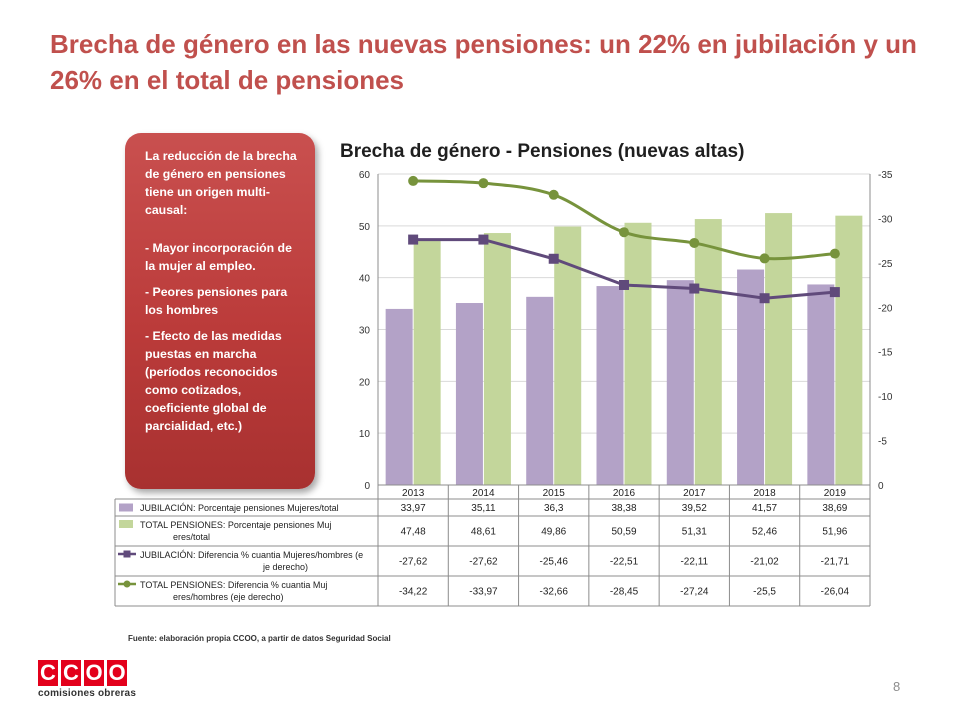 Image resolution: width=960 pixels, height=720 pixels. Describe the element at coordinates (694, 493) in the screenshot. I see `x-tick-label: 2017` at that location.